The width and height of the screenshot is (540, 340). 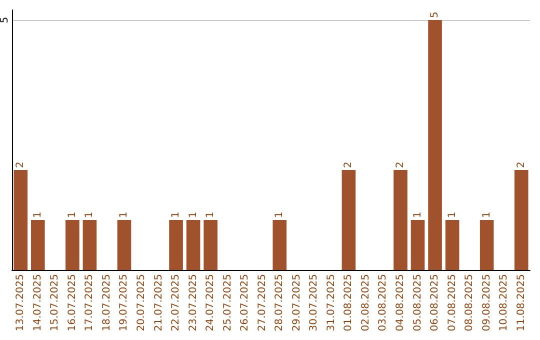 I want to click on x-tick-label: 17.07.2025, so click(x=90, y=303).